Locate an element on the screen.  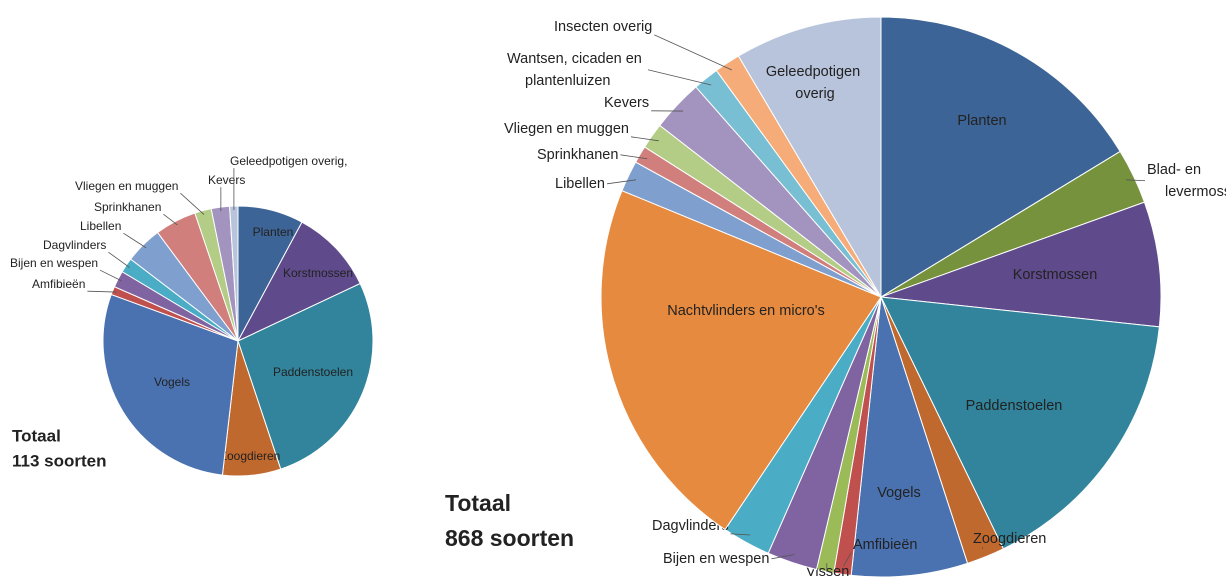
slice-label: Geleedpotigen overig, is located at coordinates (288, 161).